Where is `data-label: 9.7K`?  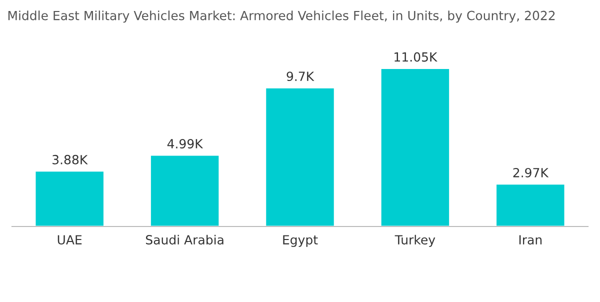
data-label: 9.7K is located at coordinates (300, 77).